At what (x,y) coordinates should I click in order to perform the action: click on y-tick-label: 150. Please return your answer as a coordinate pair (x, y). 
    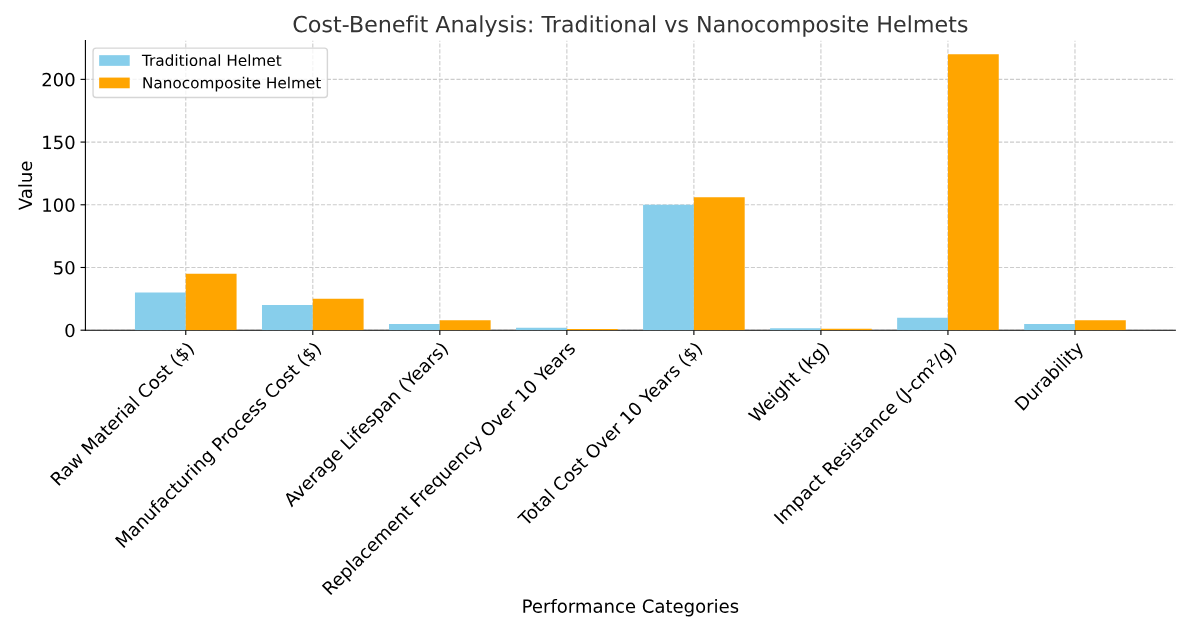
    Looking at the image, I should click on (59, 142).